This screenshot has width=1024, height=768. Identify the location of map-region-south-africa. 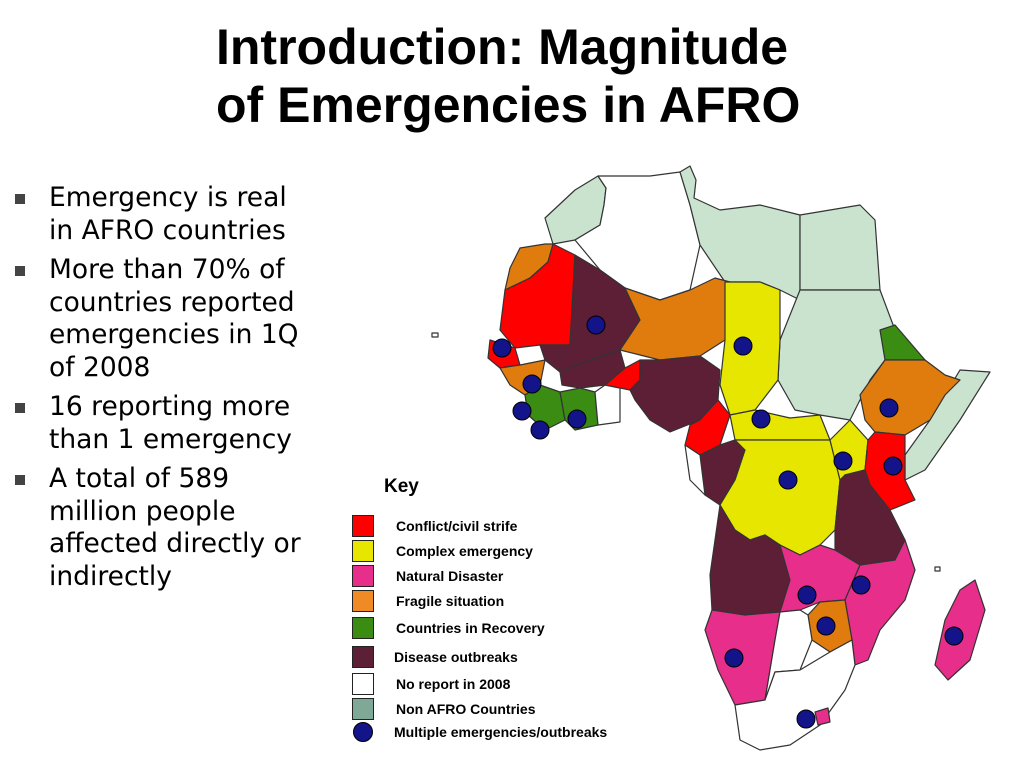
(795, 695).